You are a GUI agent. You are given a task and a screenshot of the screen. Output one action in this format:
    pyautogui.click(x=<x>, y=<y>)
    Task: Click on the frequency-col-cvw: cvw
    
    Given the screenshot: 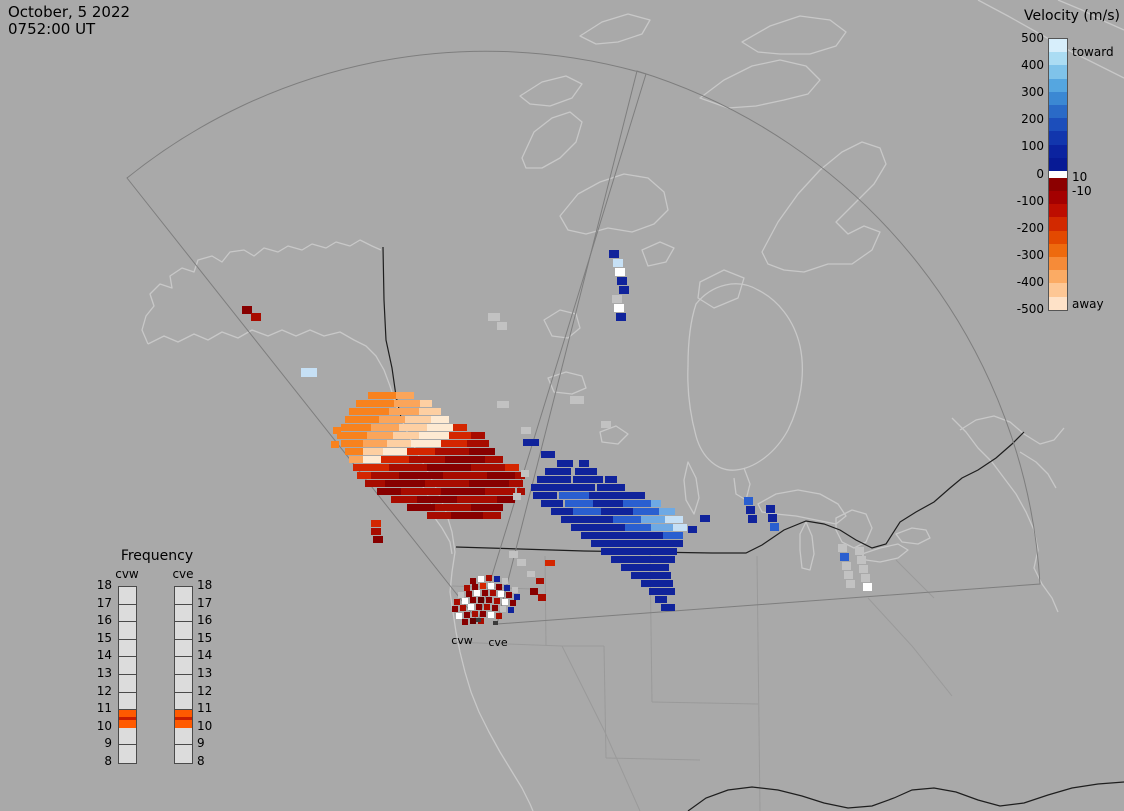 What is the action you would take?
    pyautogui.click(x=127, y=574)
    